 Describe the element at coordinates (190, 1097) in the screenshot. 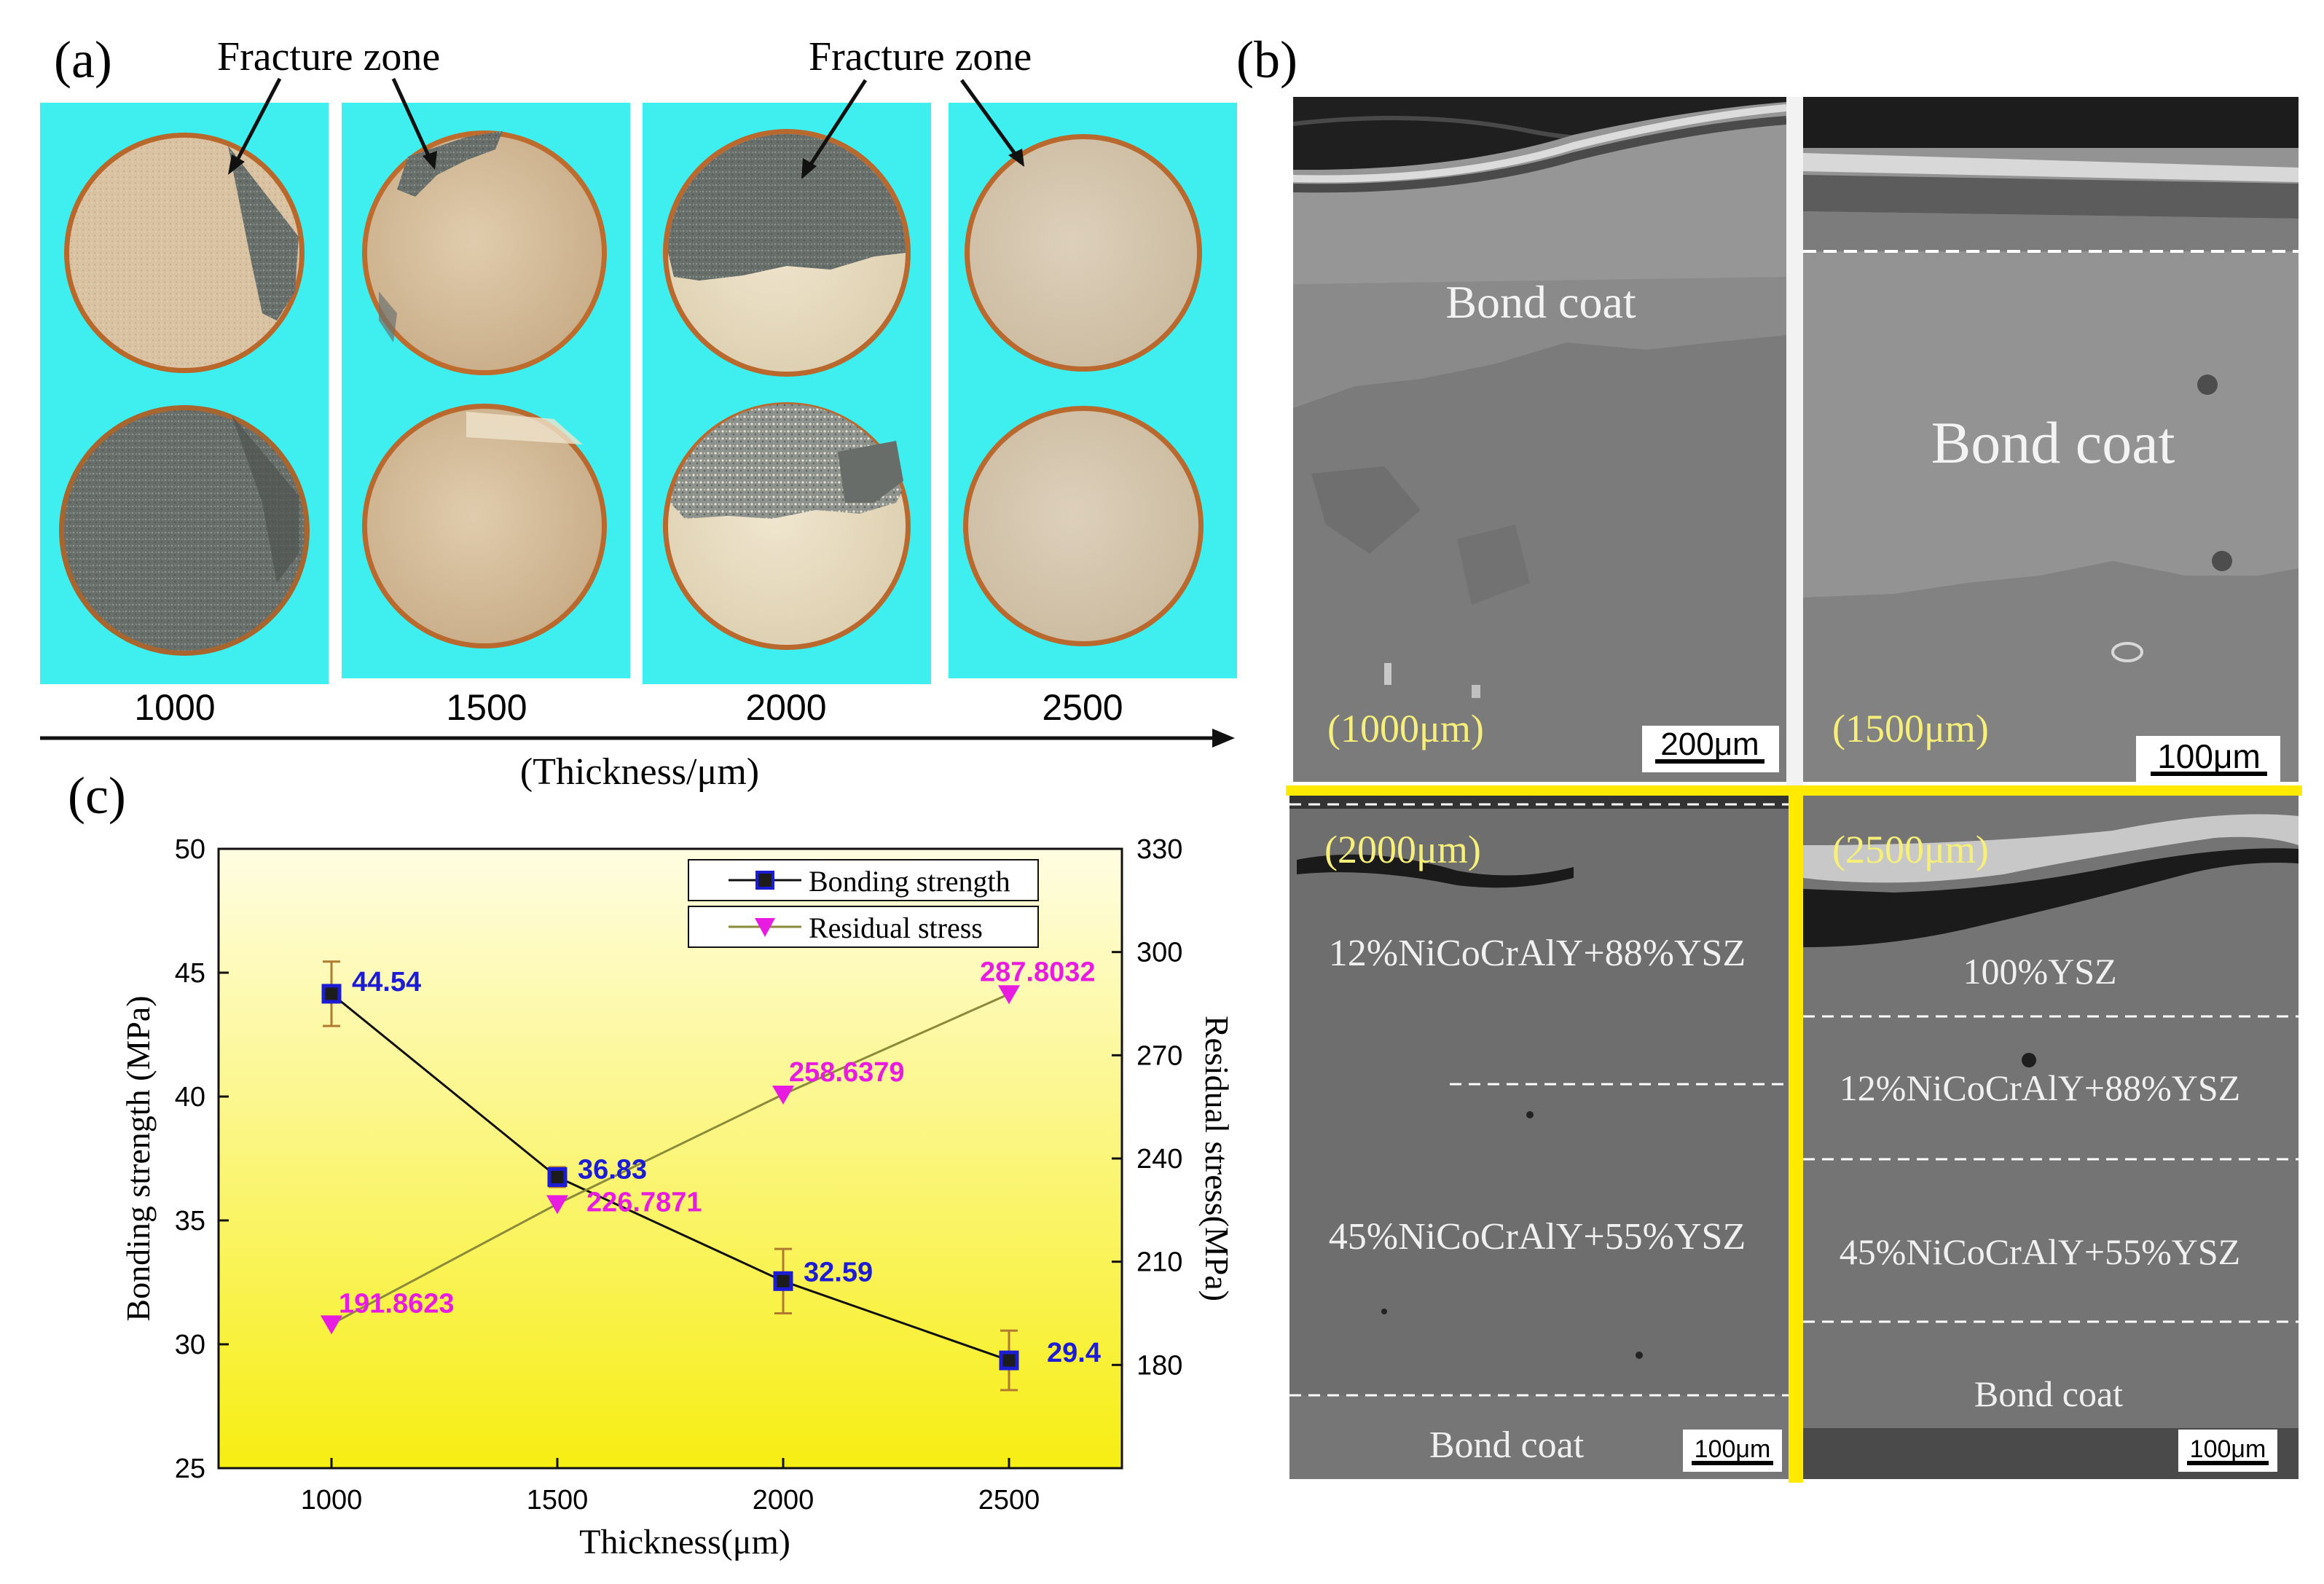

I see `y-left-tick-label: 40` at that location.